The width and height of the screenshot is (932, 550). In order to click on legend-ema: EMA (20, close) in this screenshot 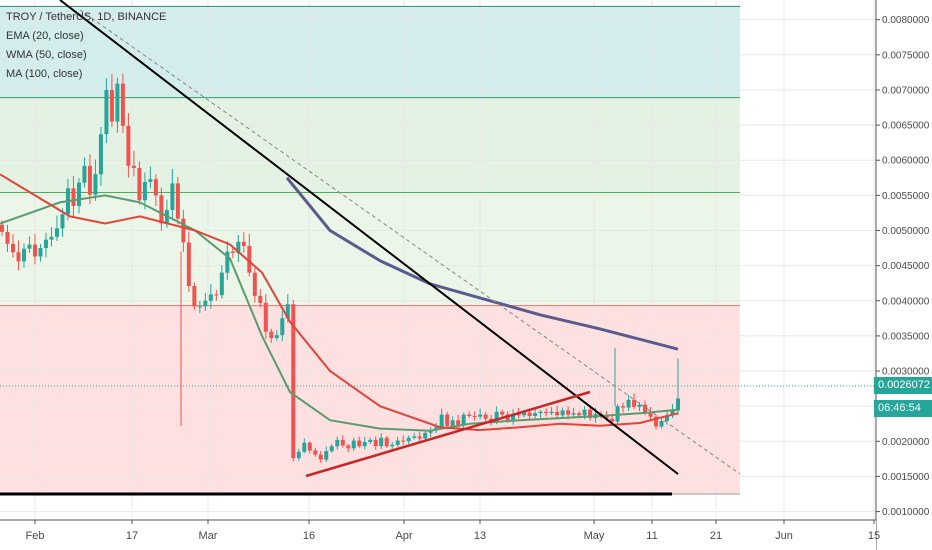, I will do `click(45, 36)`.